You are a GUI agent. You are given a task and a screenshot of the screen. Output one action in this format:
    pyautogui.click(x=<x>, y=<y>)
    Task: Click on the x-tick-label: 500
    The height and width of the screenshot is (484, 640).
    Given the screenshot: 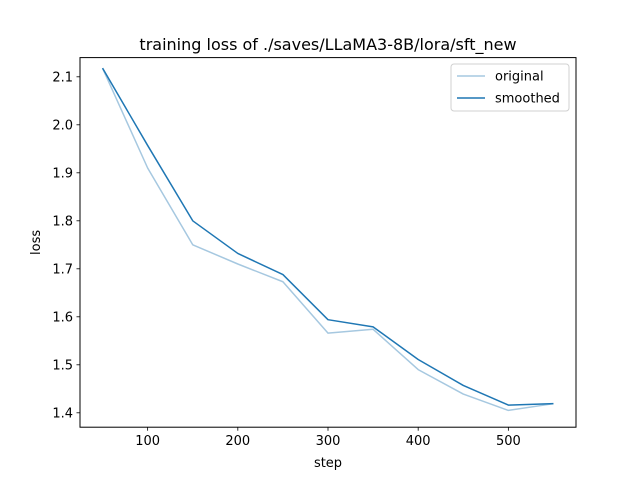 What is the action you would take?
    pyautogui.click(x=508, y=441)
    